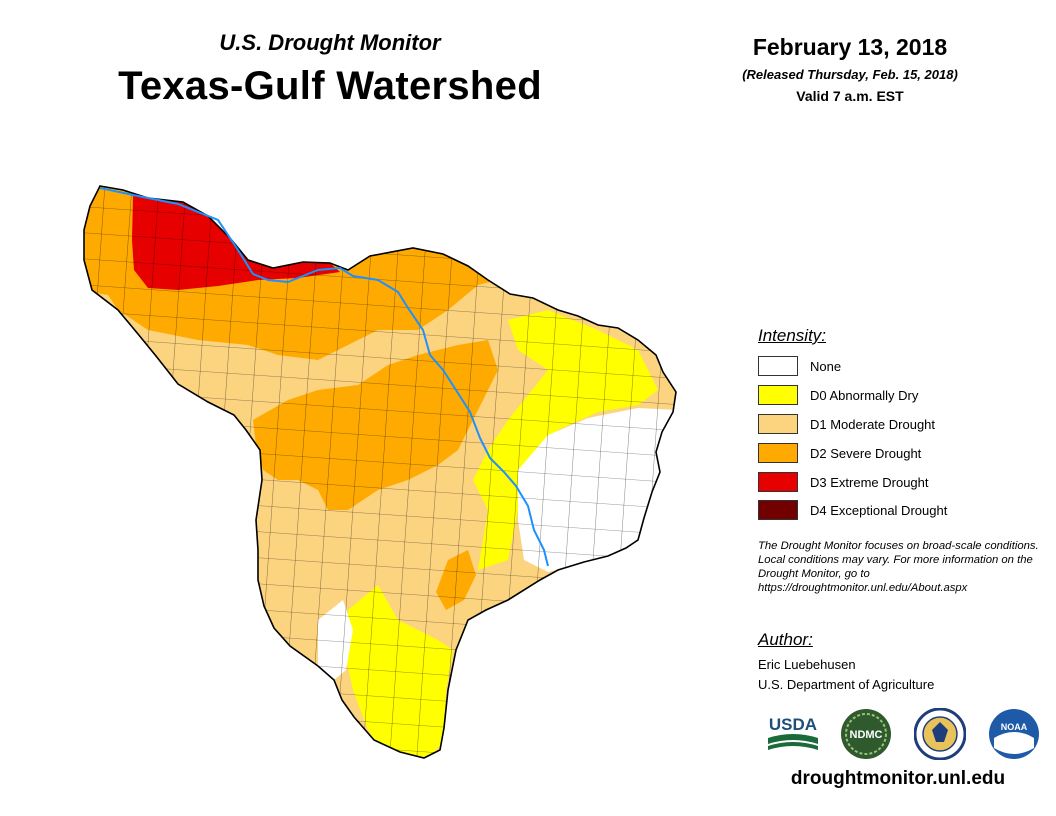 The image size is (1056, 816). I want to click on author-name: Eric Luebehusen, so click(807, 664).